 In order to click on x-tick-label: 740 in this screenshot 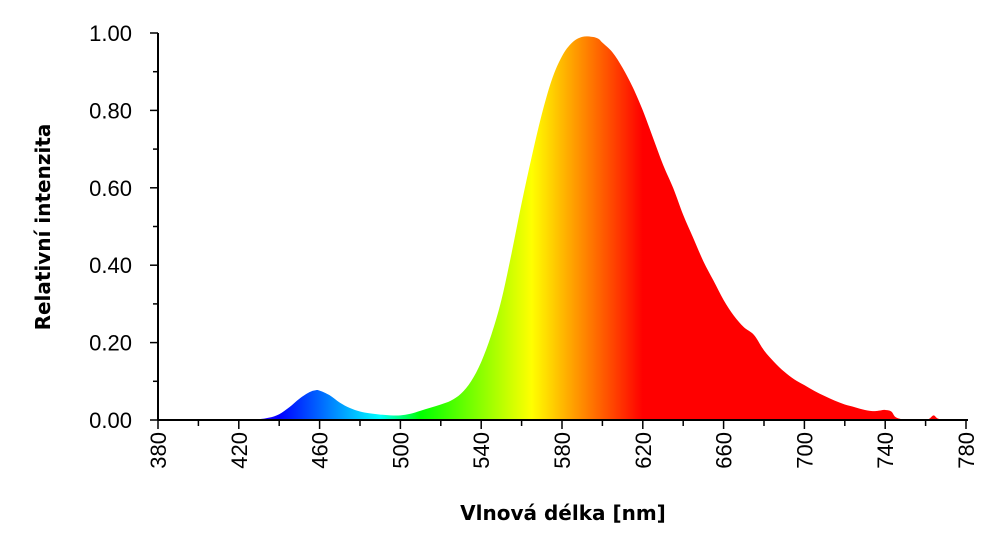, I will do `click(885, 450)`.